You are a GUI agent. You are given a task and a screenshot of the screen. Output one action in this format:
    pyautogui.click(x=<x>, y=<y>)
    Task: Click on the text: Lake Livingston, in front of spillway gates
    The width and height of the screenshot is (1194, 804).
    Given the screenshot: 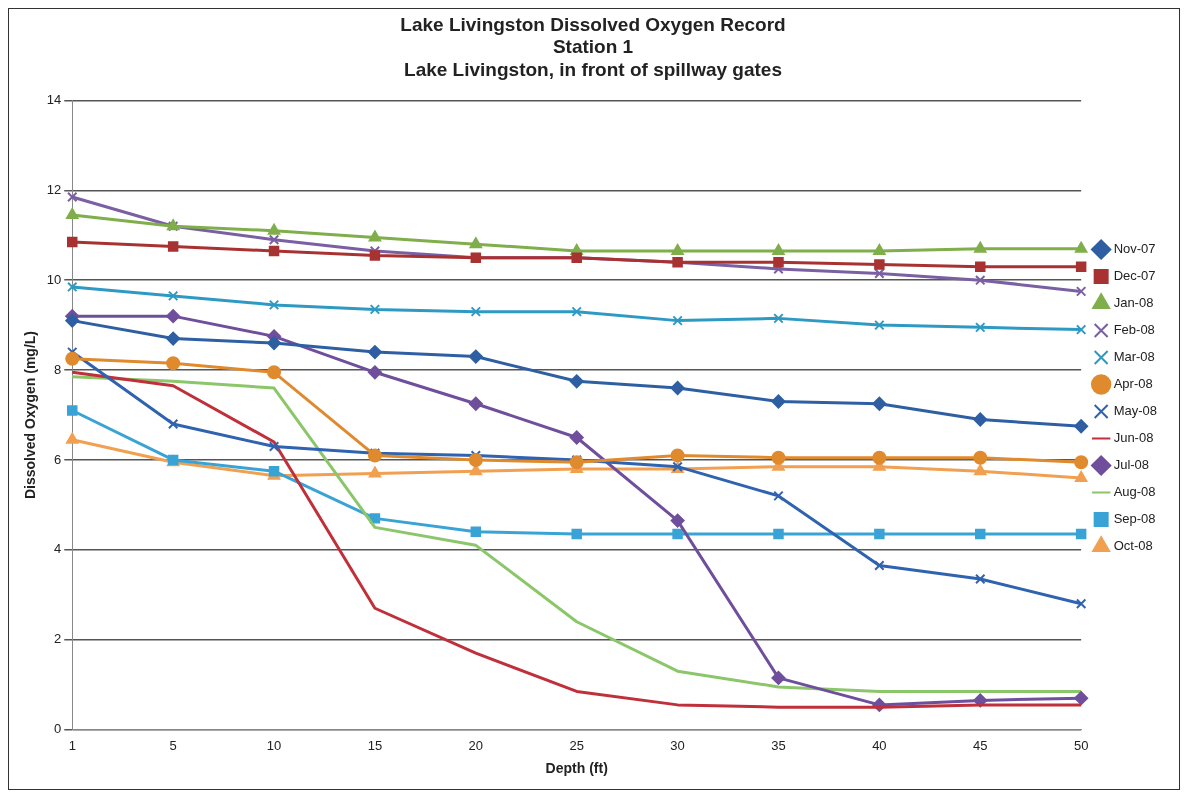 What is the action you would take?
    pyautogui.click(x=593, y=70)
    